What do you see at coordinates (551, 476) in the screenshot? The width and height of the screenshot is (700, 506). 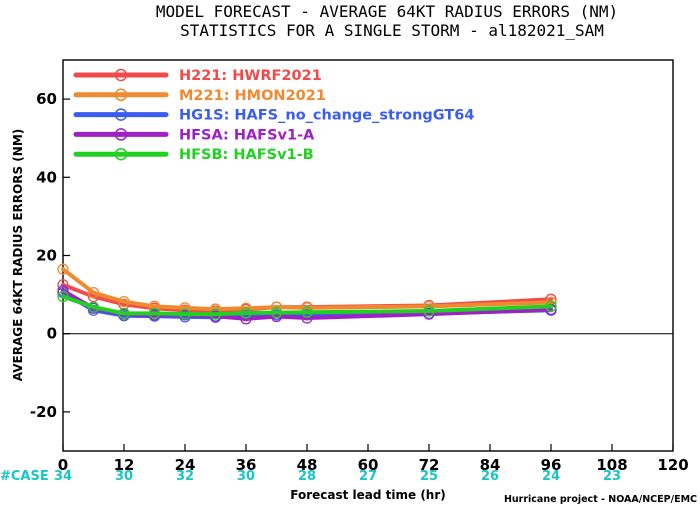 I see `case-count: 24` at bounding box center [551, 476].